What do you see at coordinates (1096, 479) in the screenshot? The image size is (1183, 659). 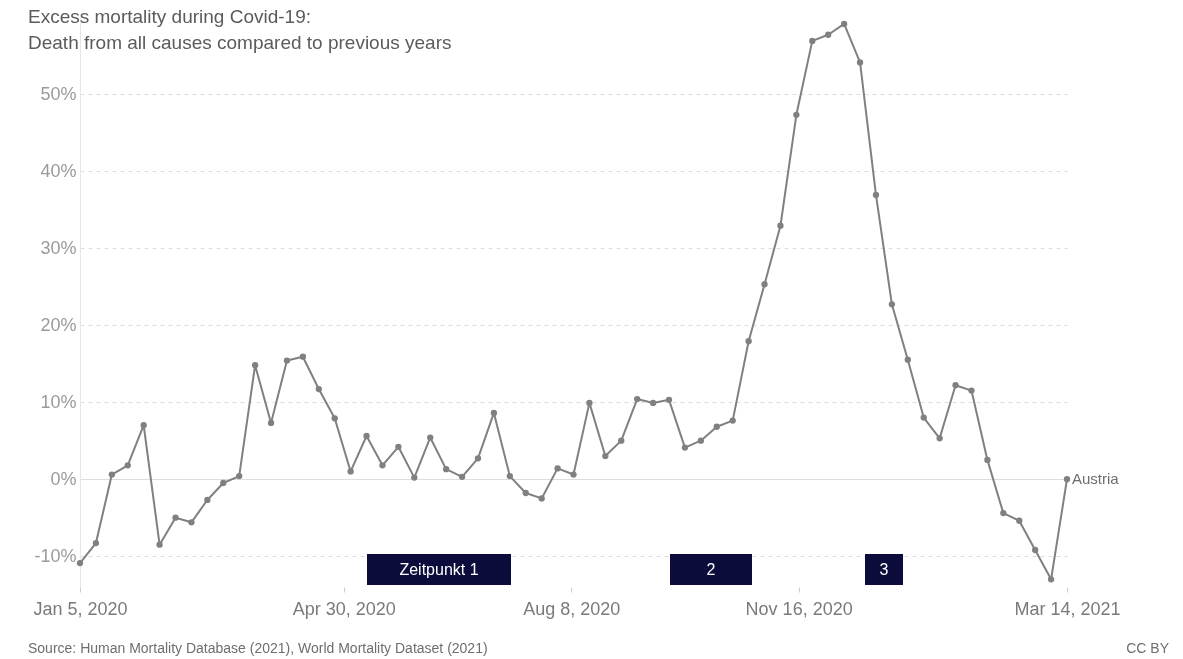 I see `series-label: Austria` at bounding box center [1096, 479].